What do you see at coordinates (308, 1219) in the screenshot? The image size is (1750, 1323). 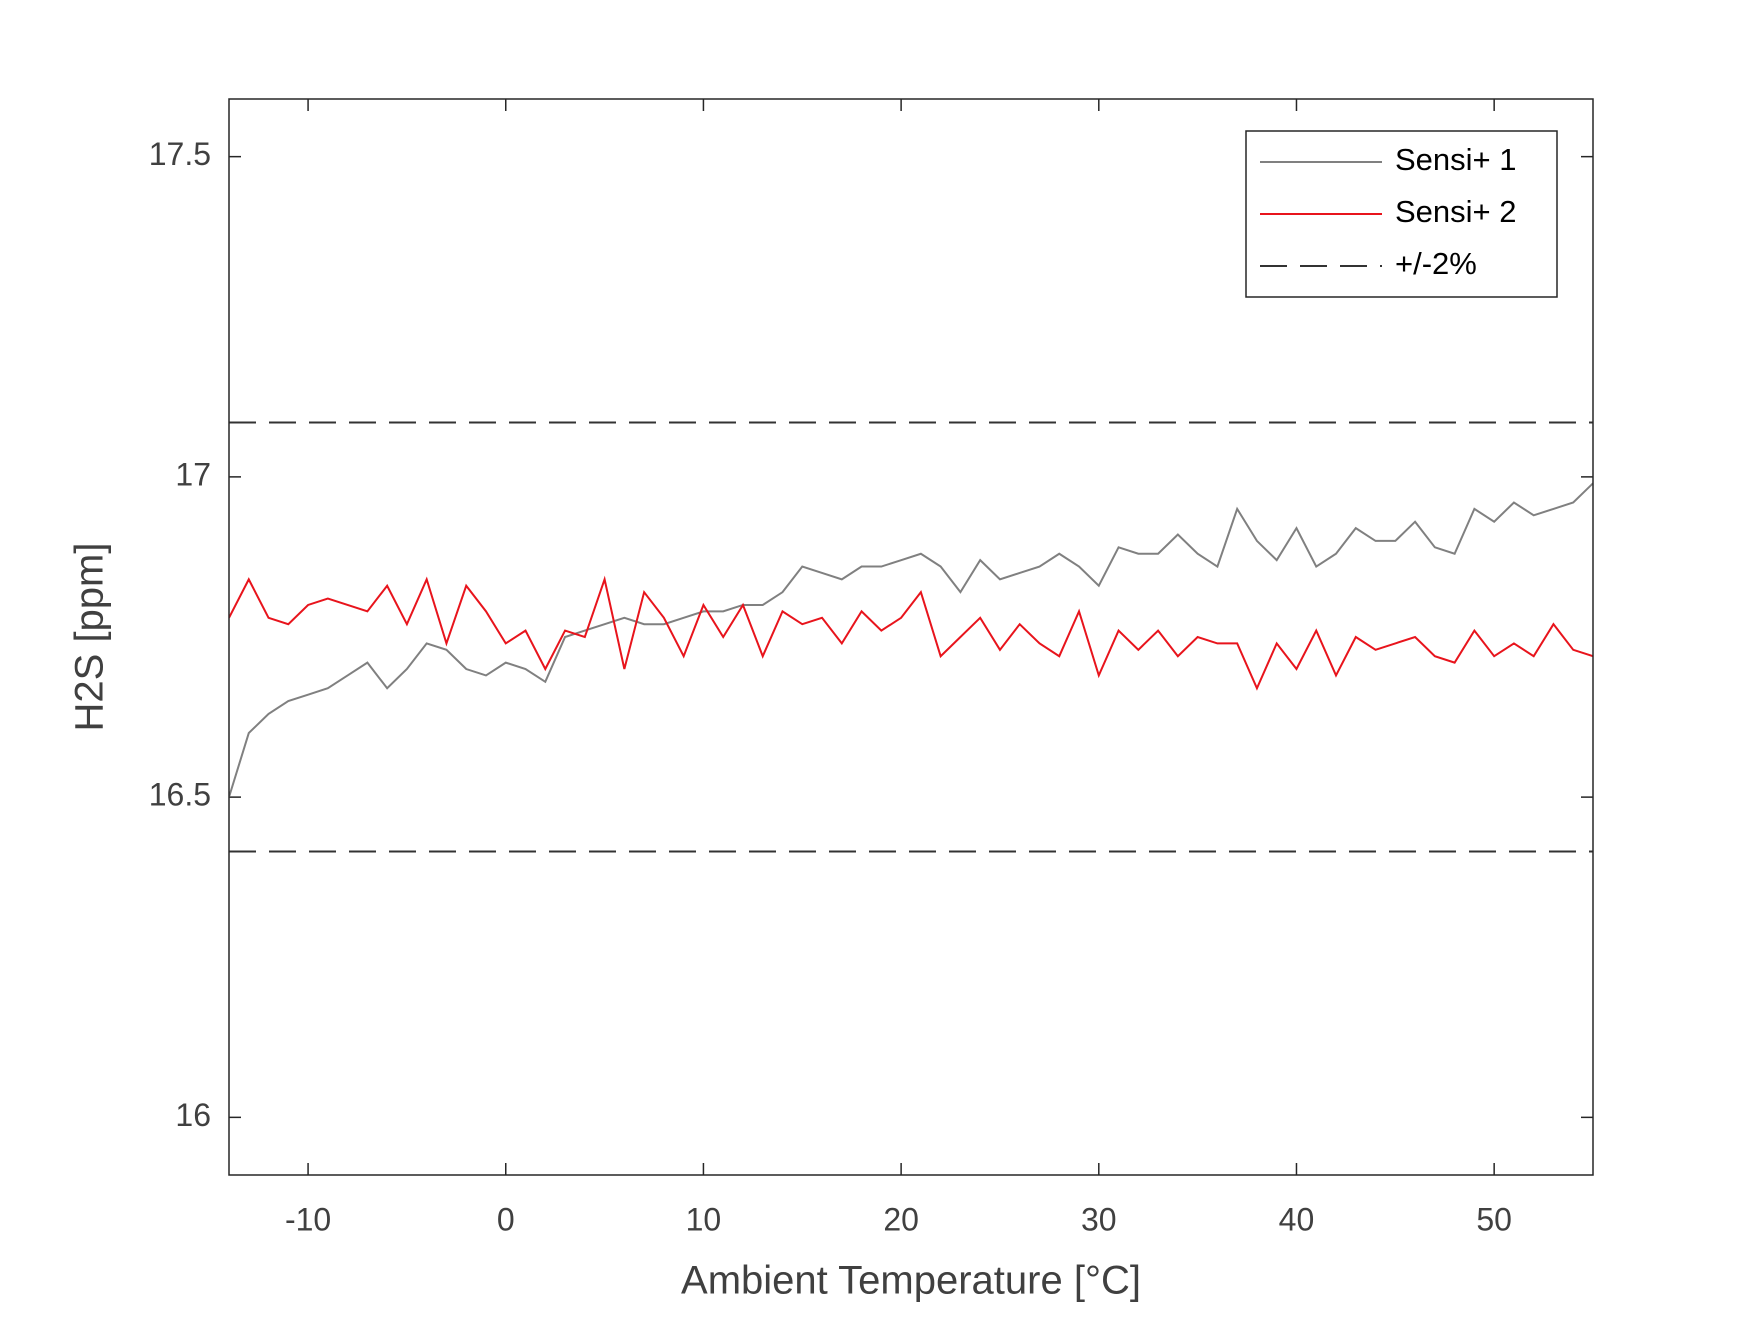 I see `x-tick-label: -10` at bounding box center [308, 1219].